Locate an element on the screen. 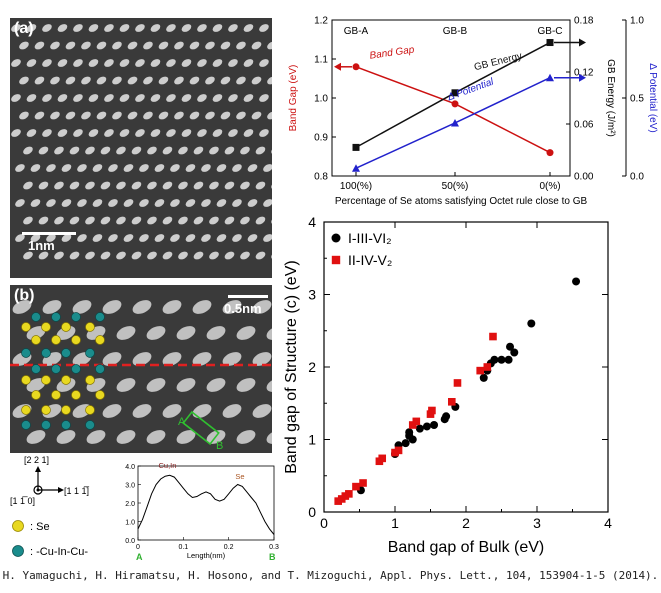  chart1-ylabel-left: Band Gap (eV) is located at coordinates (293, 98).